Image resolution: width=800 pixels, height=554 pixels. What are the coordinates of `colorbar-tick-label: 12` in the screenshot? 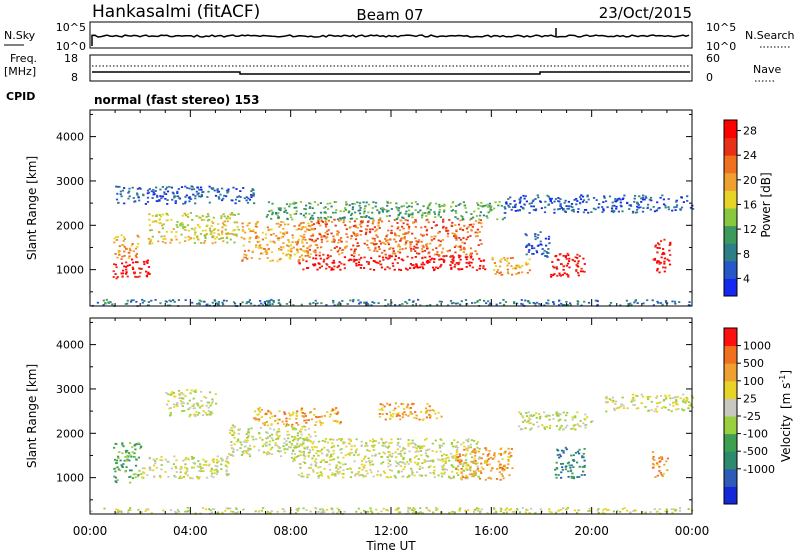 It's located at (750, 229).